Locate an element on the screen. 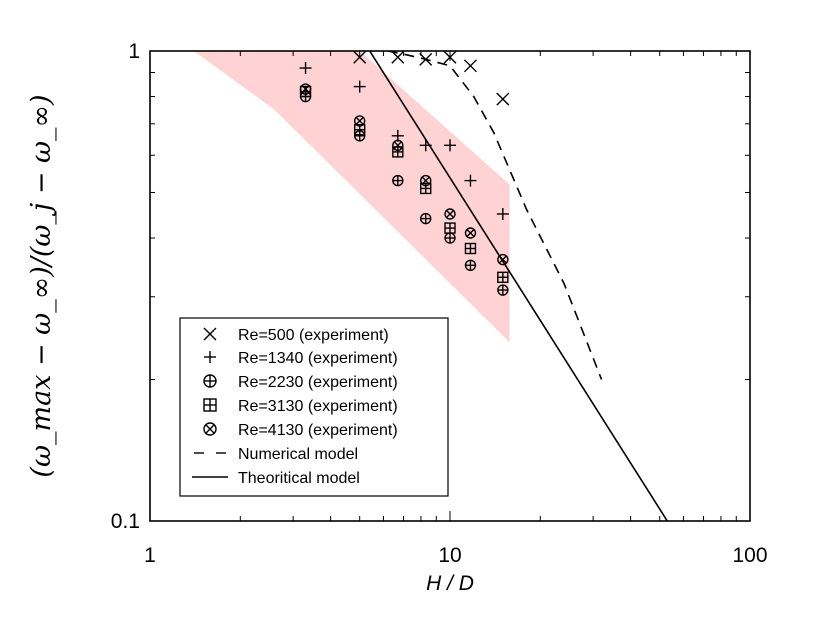 Image resolution: width=830 pixels, height=623 pixels. legend-symbol-circle-plus is located at coordinates (210, 381).